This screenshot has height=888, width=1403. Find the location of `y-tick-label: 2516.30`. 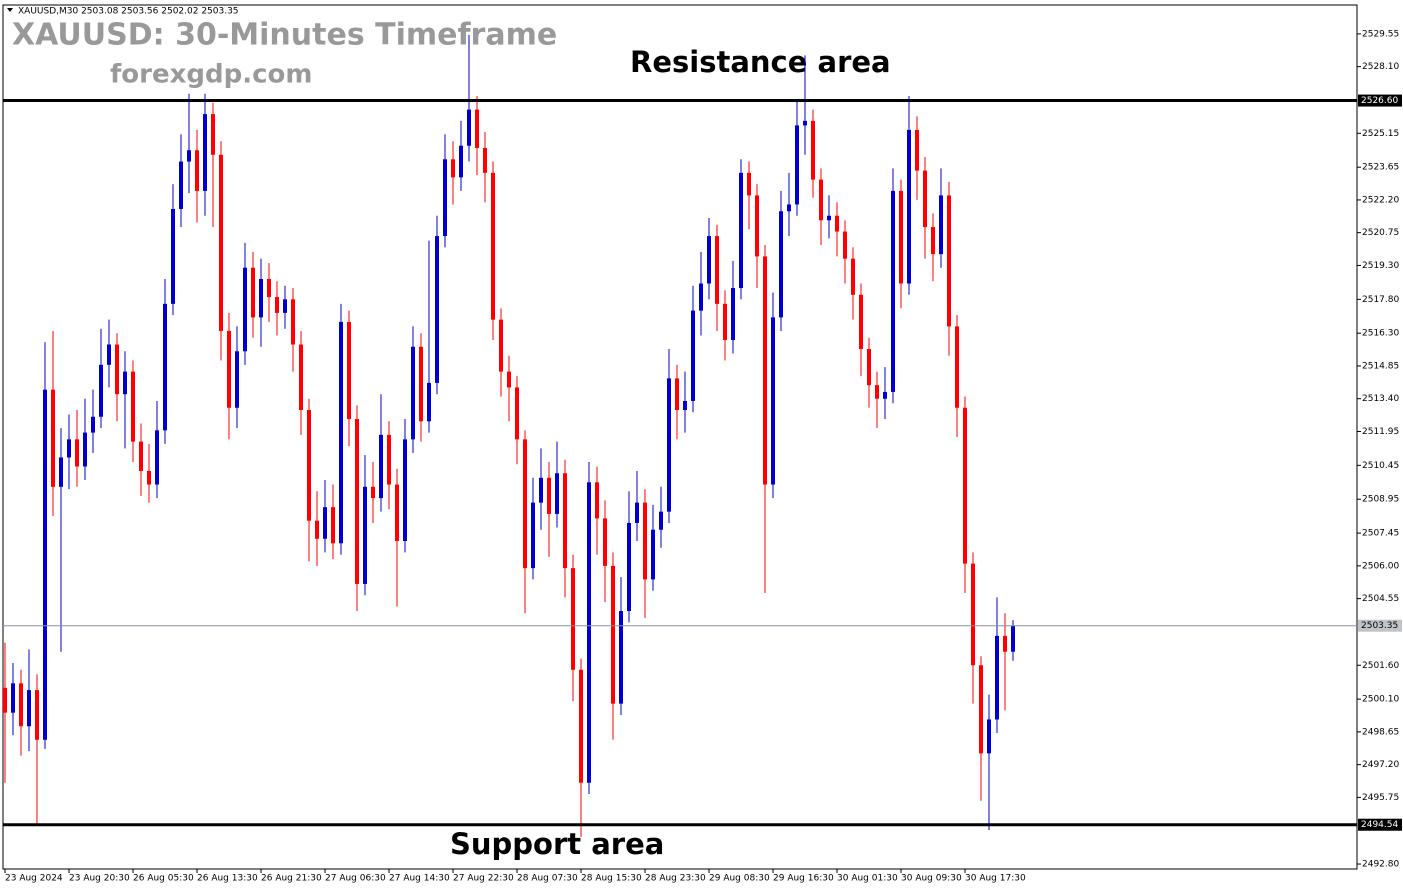

y-tick-label: 2516.30 is located at coordinates (1380, 334).